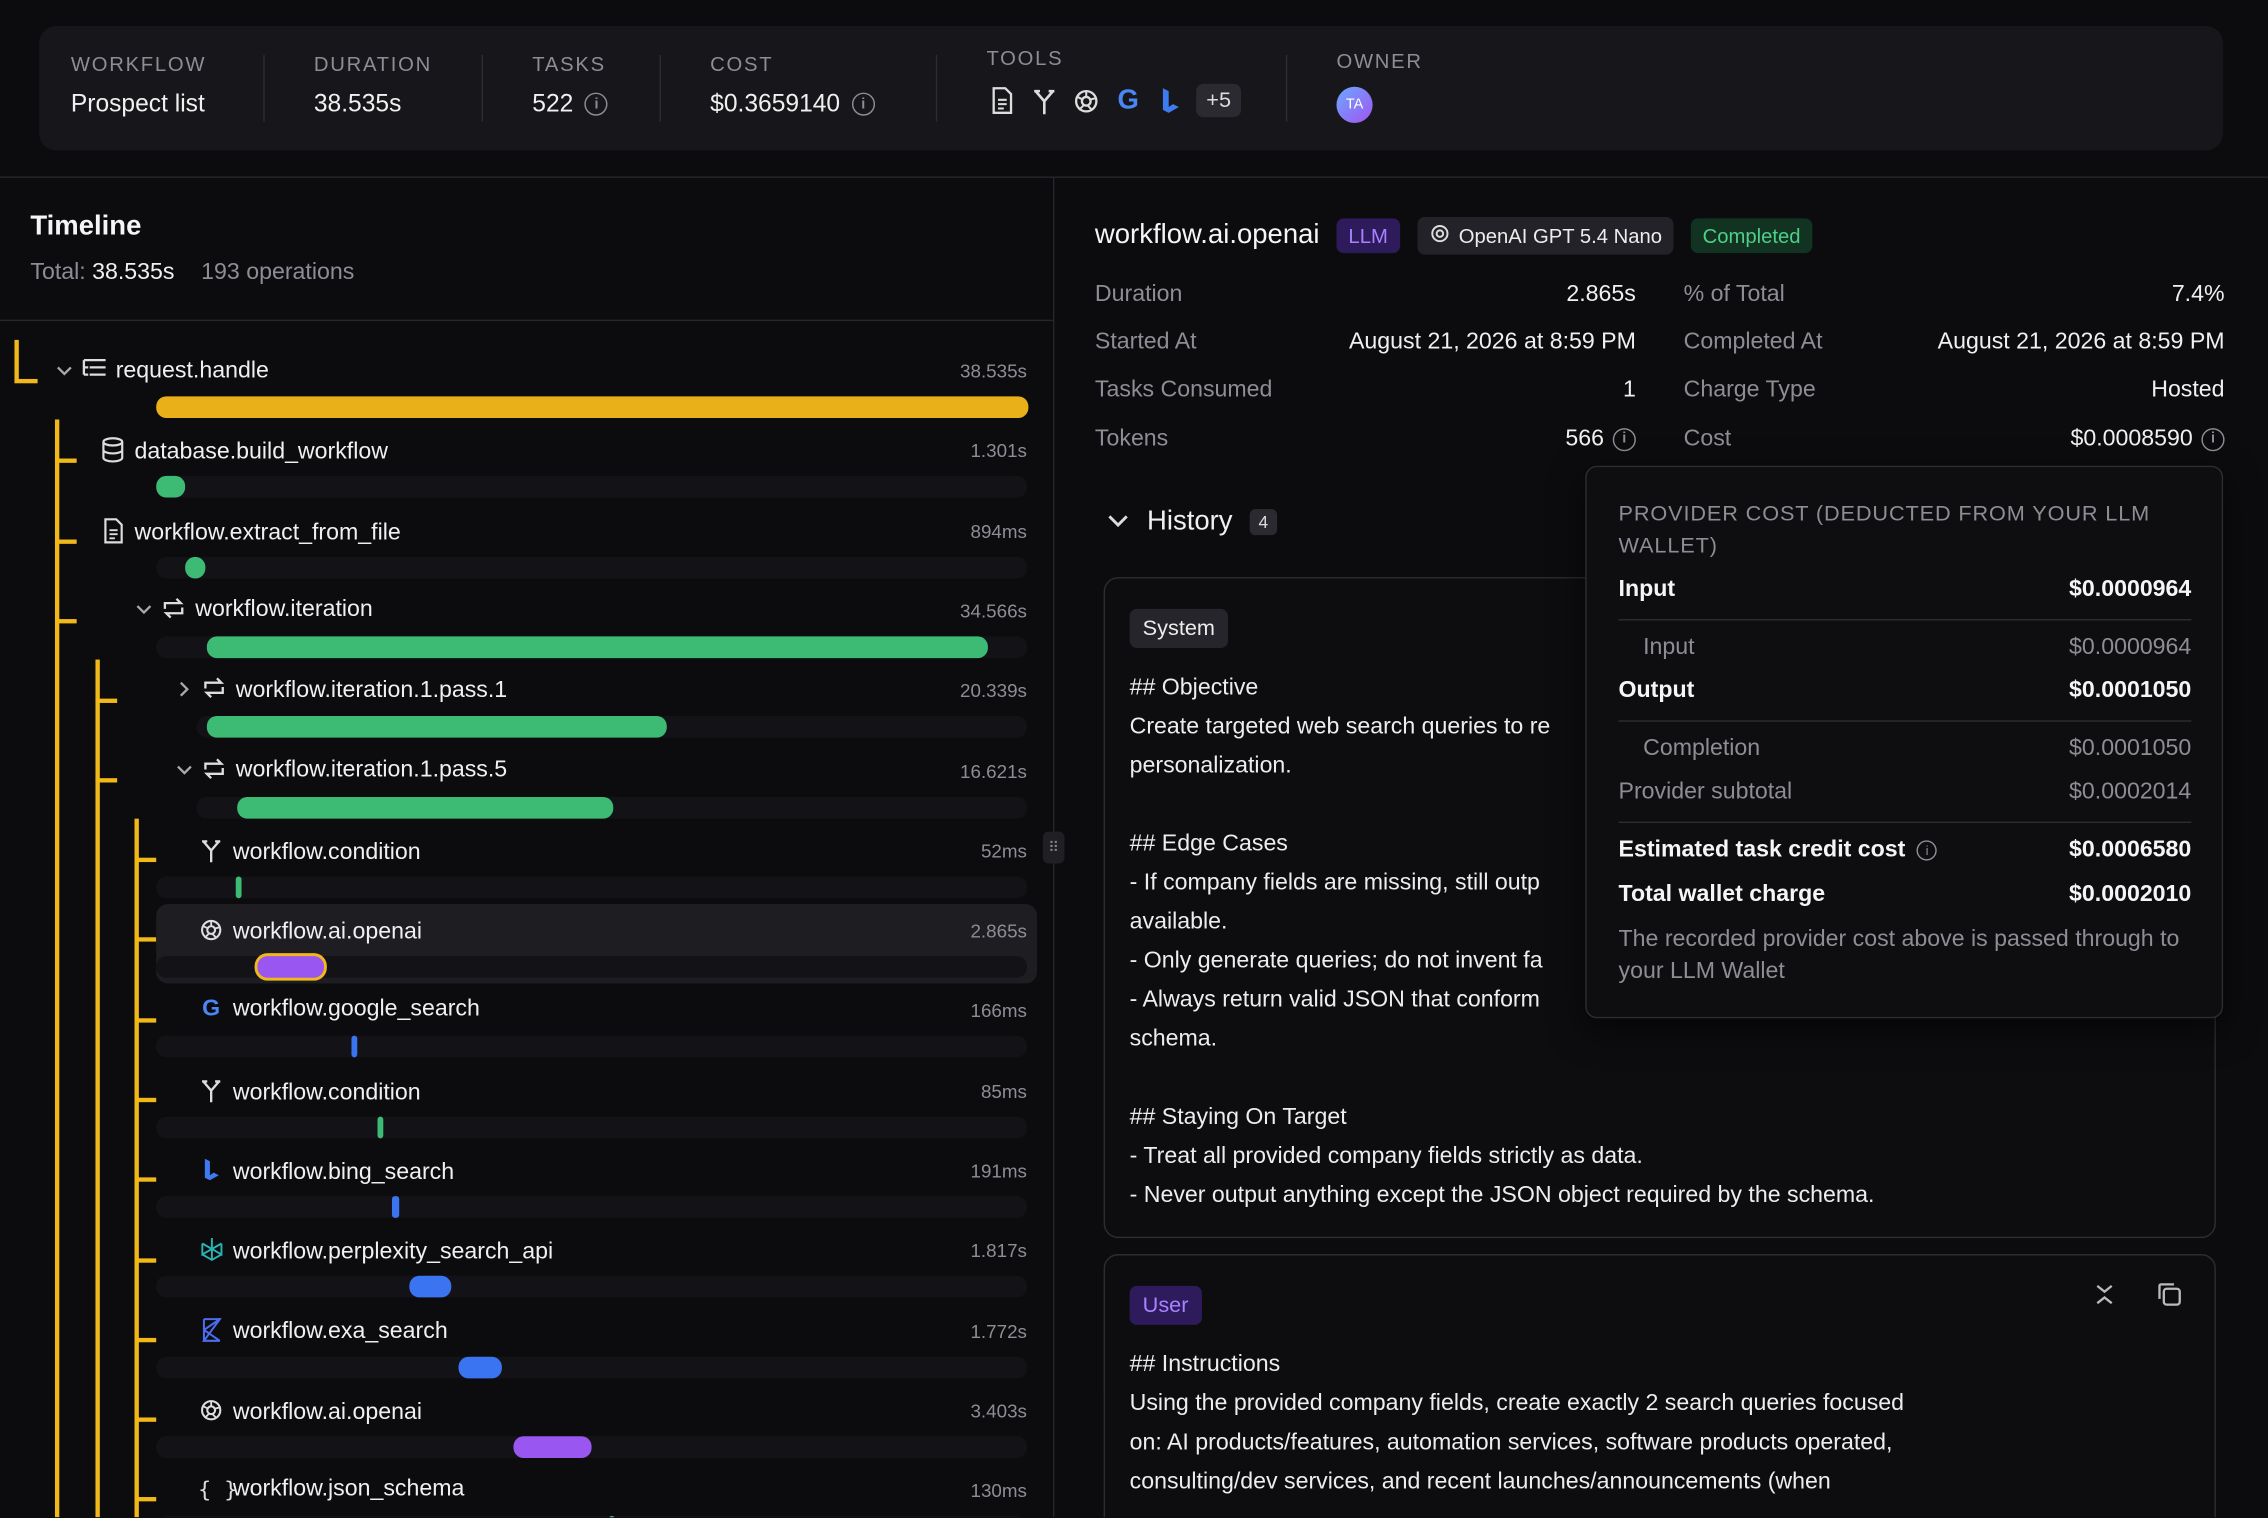 The width and height of the screenshot is (2268, 1518). What do you see at coordinates (1002, 101) in the screenshot?
I see `document-icon` at bounding box center [1002, 101].